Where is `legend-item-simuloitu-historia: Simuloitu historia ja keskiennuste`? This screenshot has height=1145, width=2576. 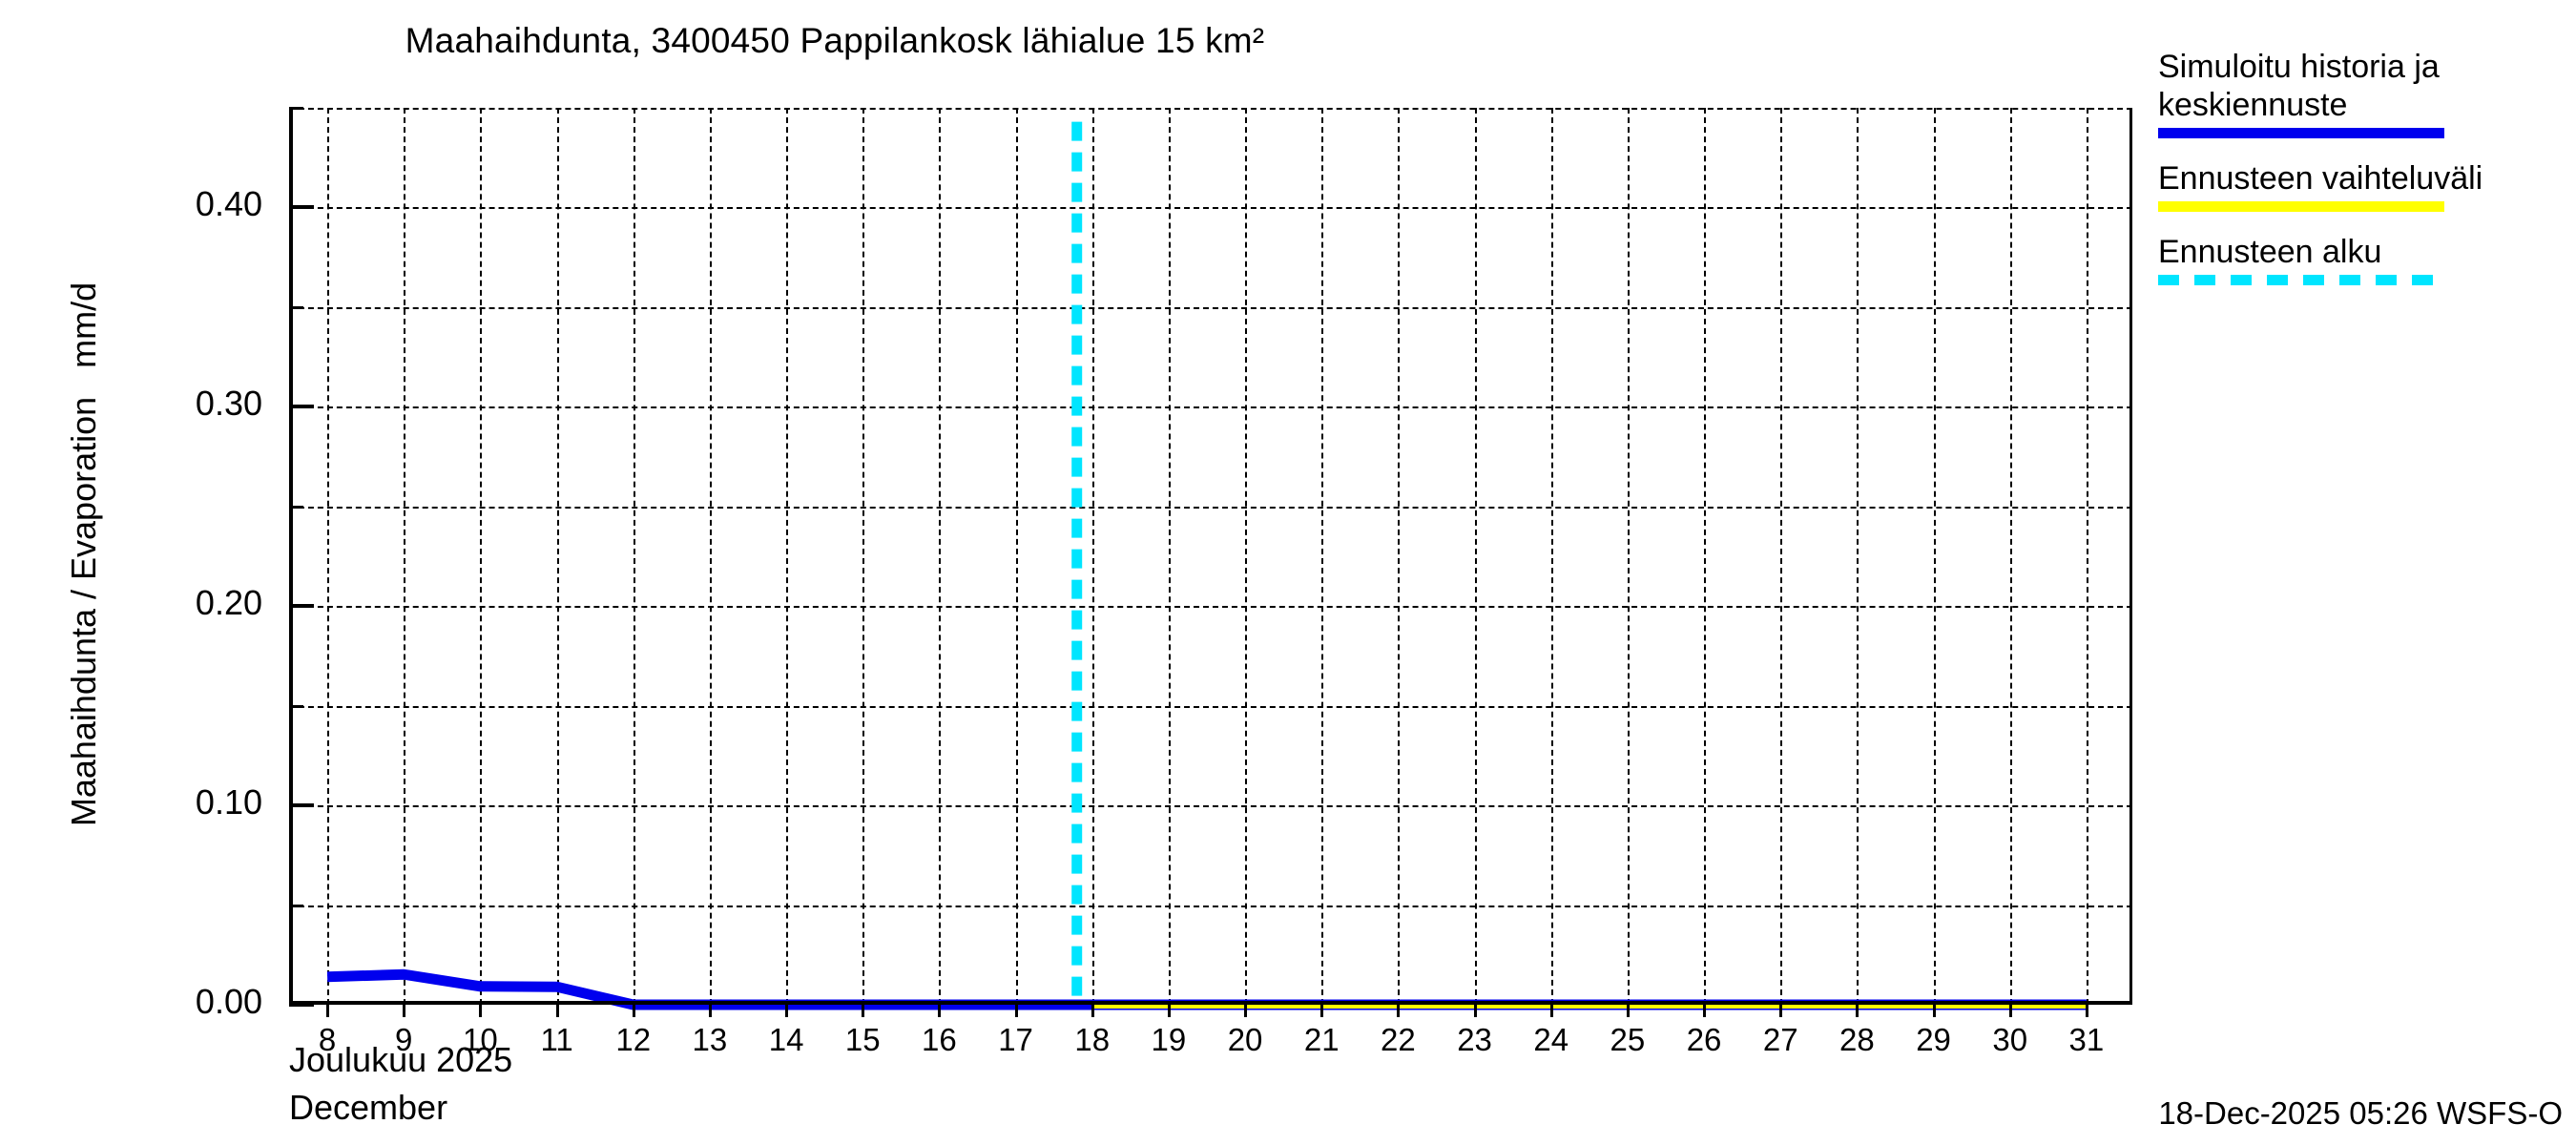 legend-item-simuloitu-historia: Simuloitu historia ja keskiennuste is located at coordinates (2363, 93).